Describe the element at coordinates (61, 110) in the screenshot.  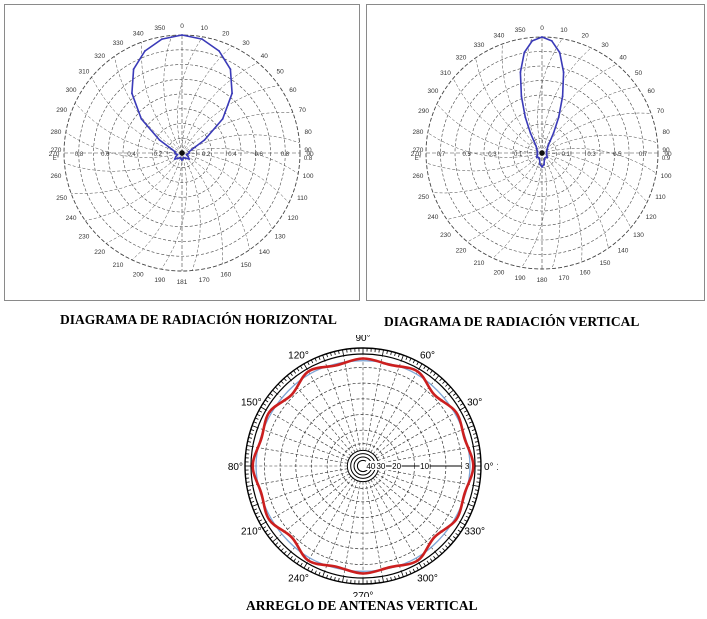
I see `angle-label: 290` at that location.